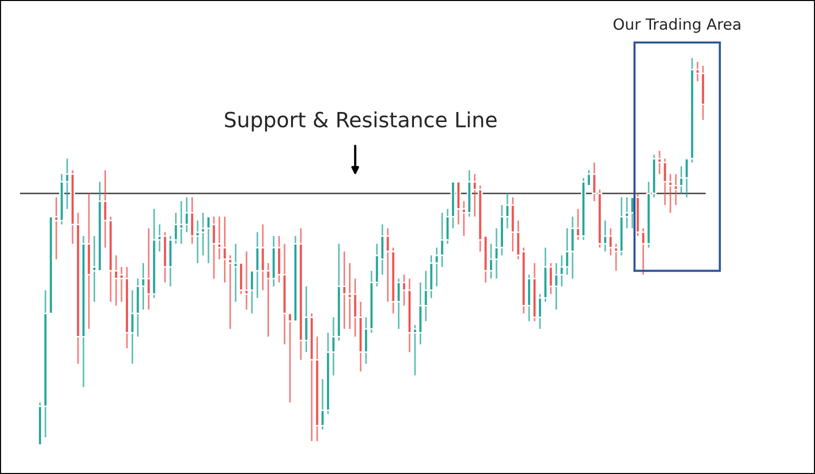 Image resolution: width=815 pixels, height=474 pixels. Describe the element at coordinates (360, 121) in the screenshot. I see `ref-line-label: Support & Resistance Line` at that location.